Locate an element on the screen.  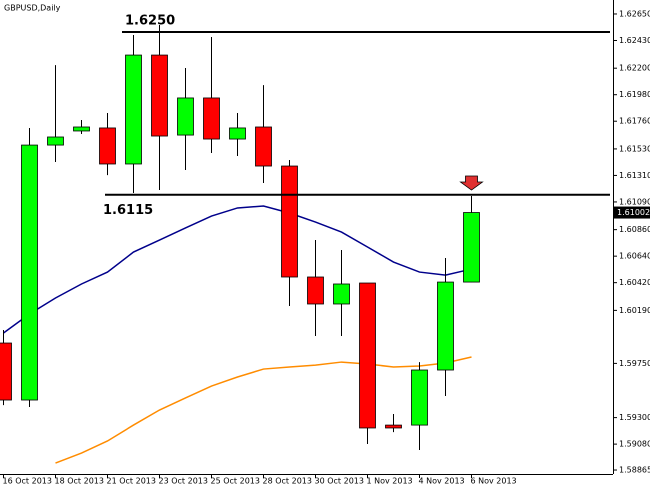
signal-arrow is located at coordinates (471, 183).